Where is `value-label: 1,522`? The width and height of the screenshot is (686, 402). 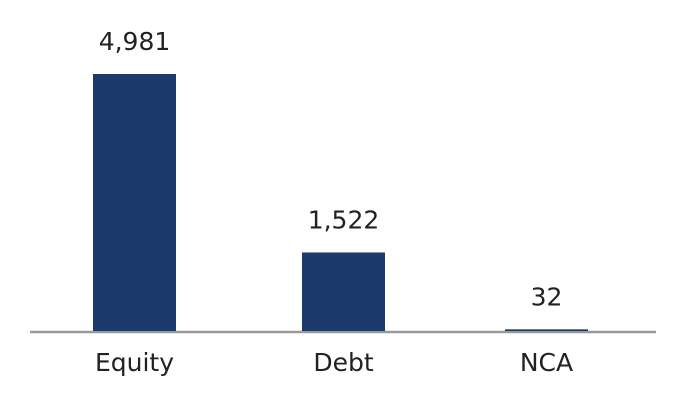
value-label: 1,522 is located at coordinates (344, 219).